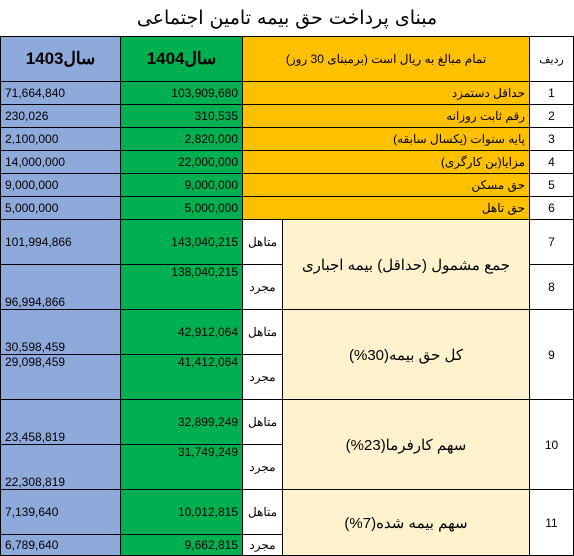  I want to click on value-1404-single: 138,040,215, so click(181, 287).